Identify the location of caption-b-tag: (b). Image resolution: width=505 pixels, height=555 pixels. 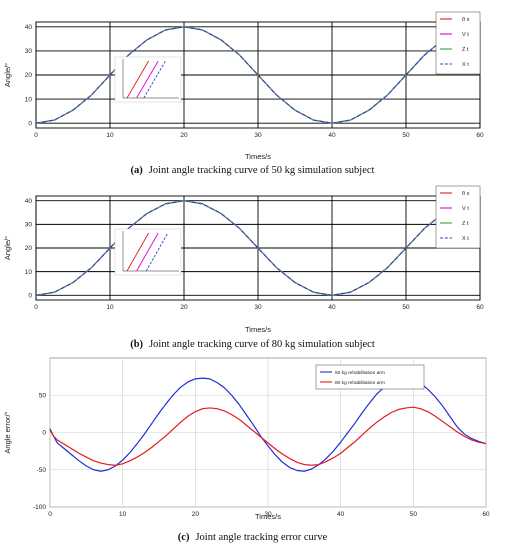
(137, 344).